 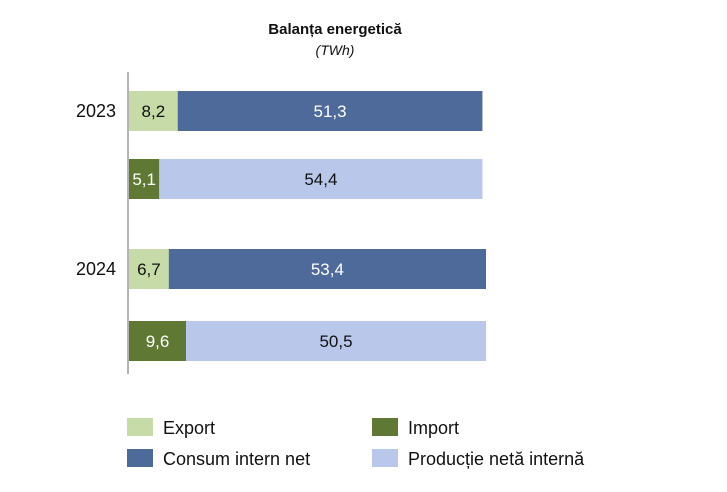 I want to click on legend-swatch-export, so click(x=140, y=427).